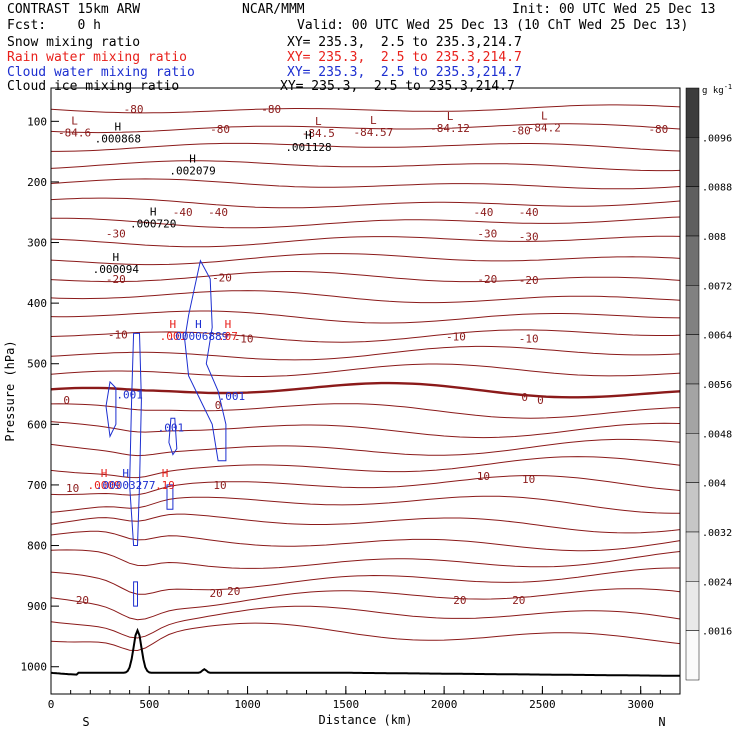 The image size is (740, 740). Describe the element at coordinates (717, 434) in the screenshot. I see `colorbar-level: .0048` at that location.